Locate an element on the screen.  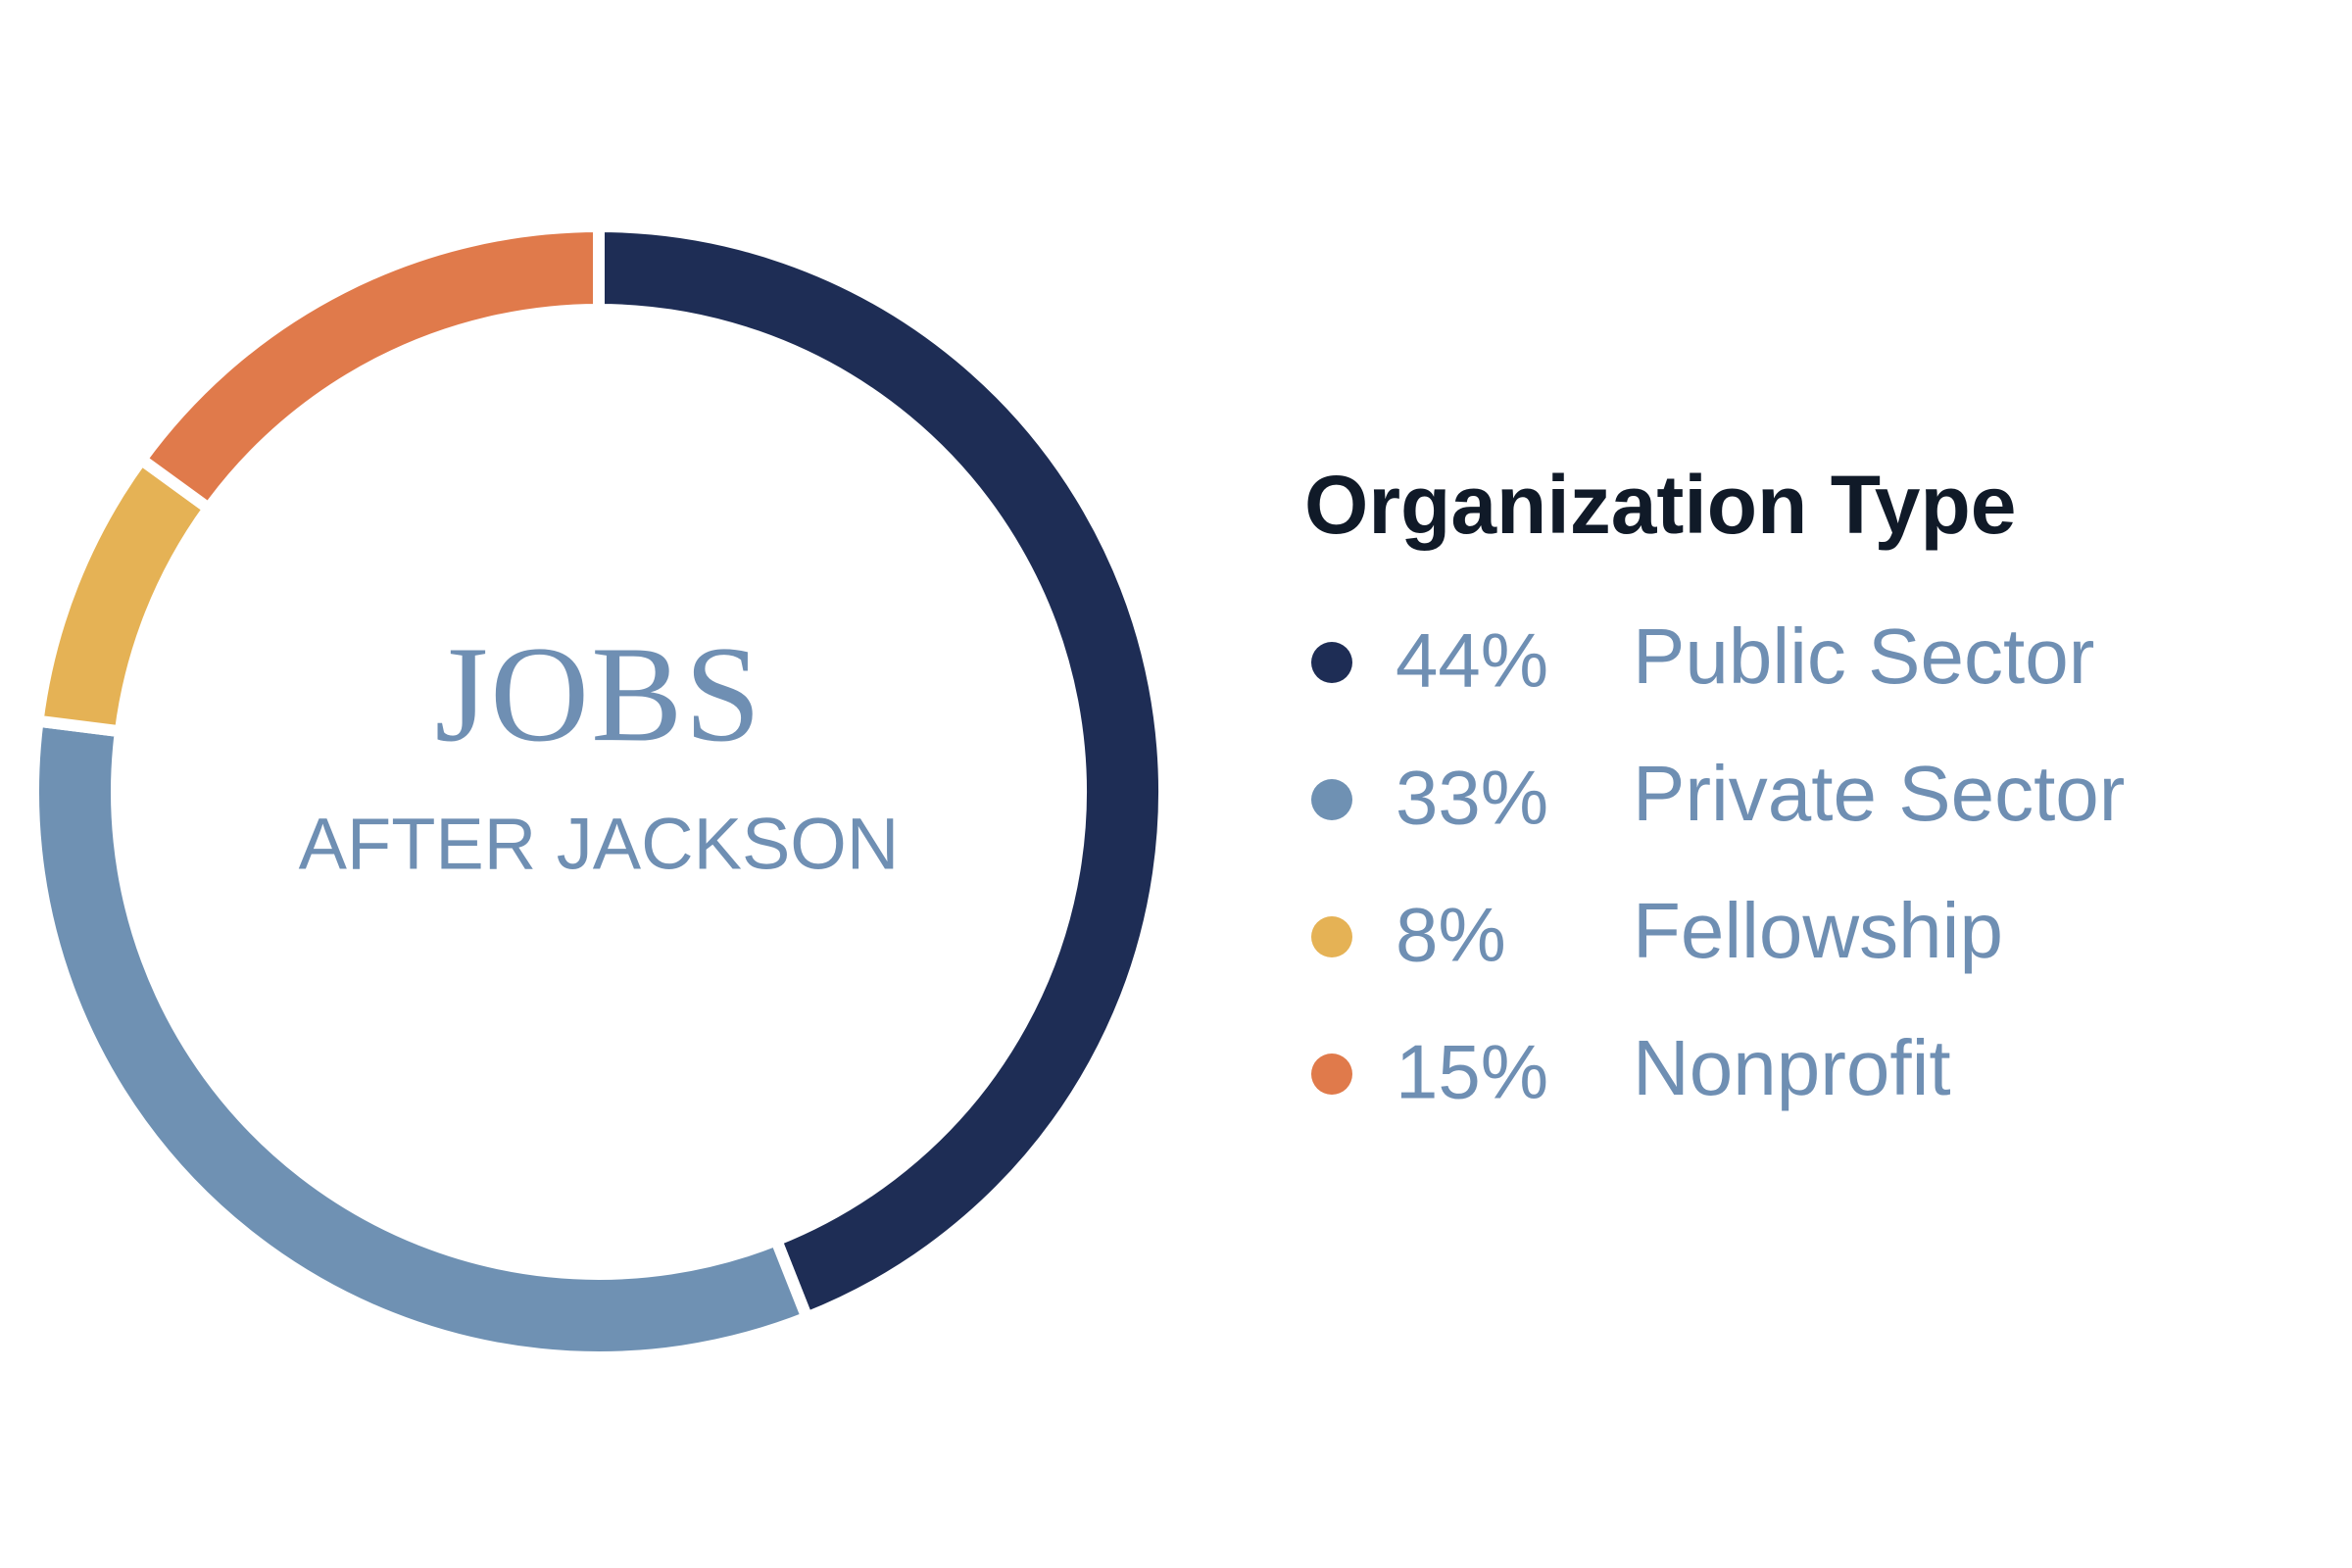
legend-title: Organization Type is located at coordinates (1660, 505).